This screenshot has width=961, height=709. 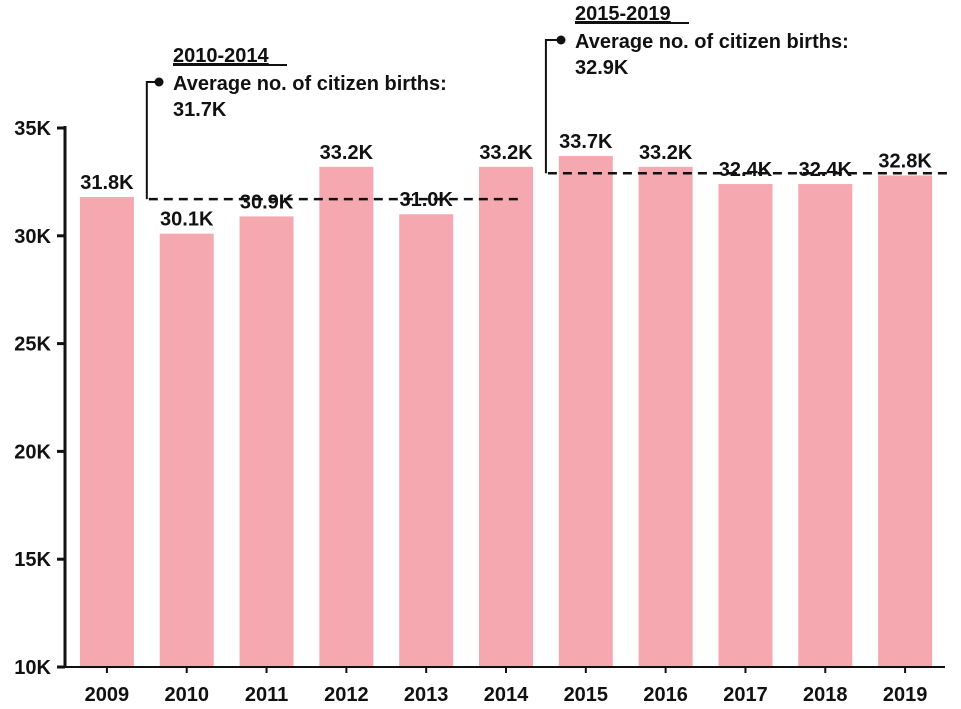 What do you see at coordinates (712, 42) in the screenshot?
I see `annotation-label-2015-2019: Average no. of citizen births:` at bounding box center [712, 42].